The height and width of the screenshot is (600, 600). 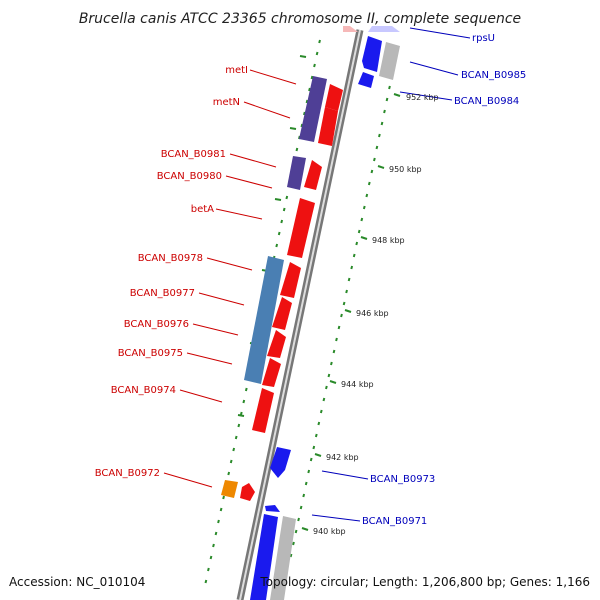 I want to click on kbp-label-952: 952 kbp, so click(x=422, y=97).